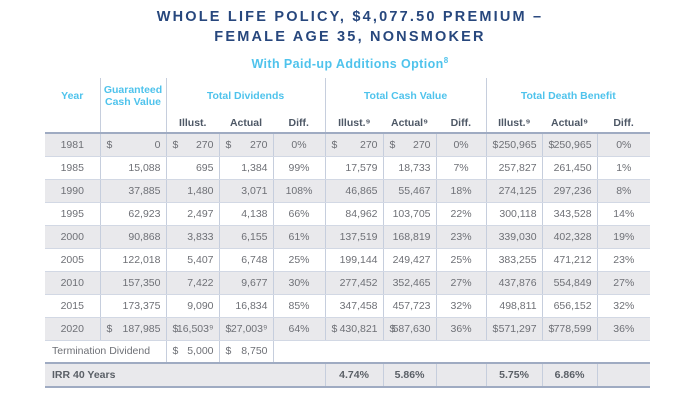 This screenshot has width=700, height=405. I want to click on cell-tdb_illust: 383,255, so click(514, 260).